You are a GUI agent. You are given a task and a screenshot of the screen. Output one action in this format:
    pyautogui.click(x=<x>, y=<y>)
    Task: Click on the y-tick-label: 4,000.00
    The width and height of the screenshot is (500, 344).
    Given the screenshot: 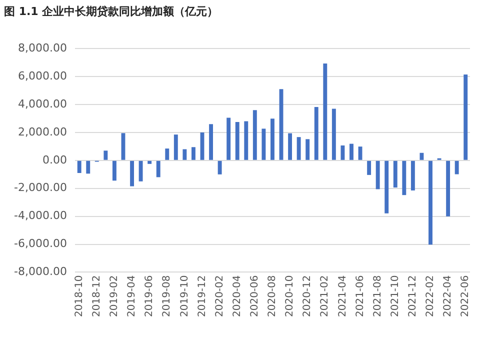 What is the action you would take?
    pyautogui.click(x=42, y=103)
    